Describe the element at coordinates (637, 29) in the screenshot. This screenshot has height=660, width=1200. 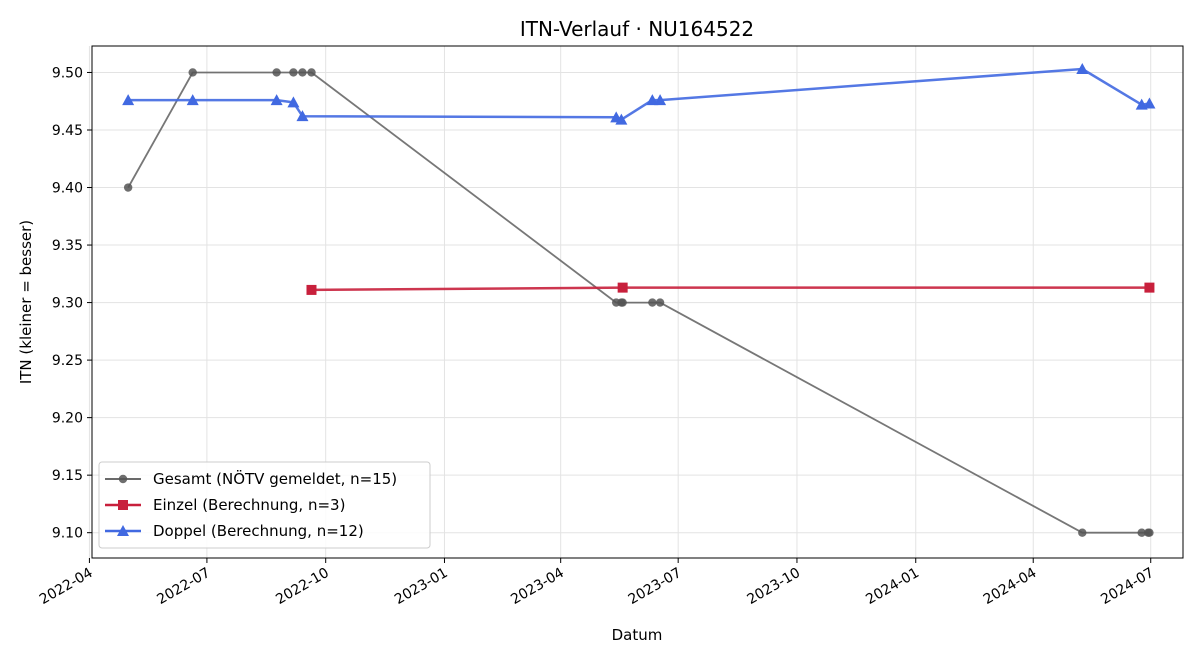
I see `chart-title: ITN-Verlauf · NU164522` at that location.